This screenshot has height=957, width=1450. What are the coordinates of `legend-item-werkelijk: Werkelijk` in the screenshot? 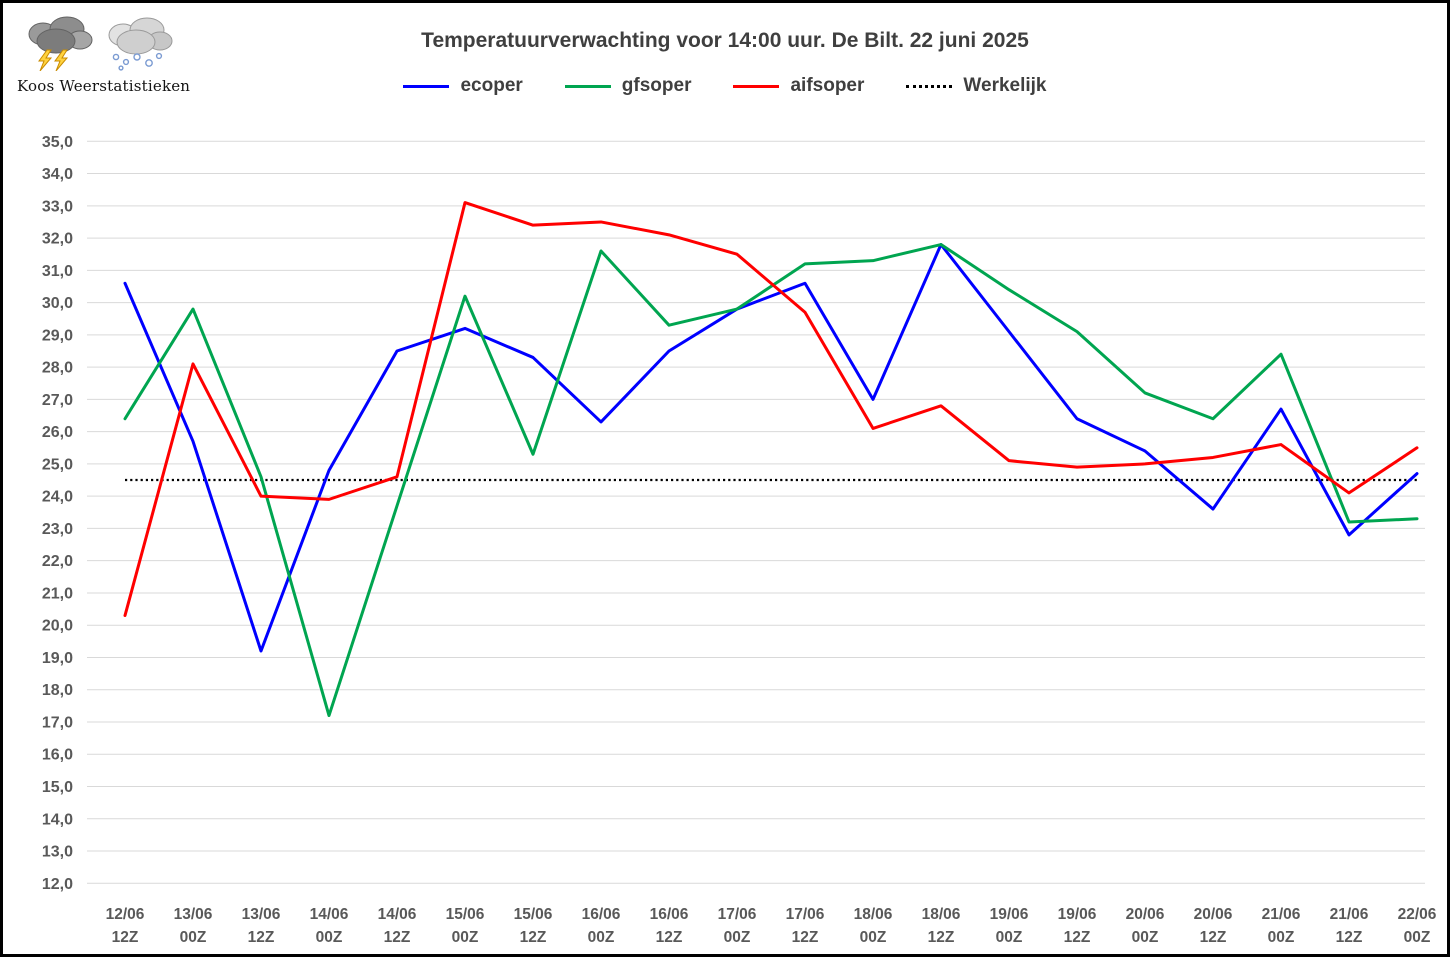 It's located at (976, 86).